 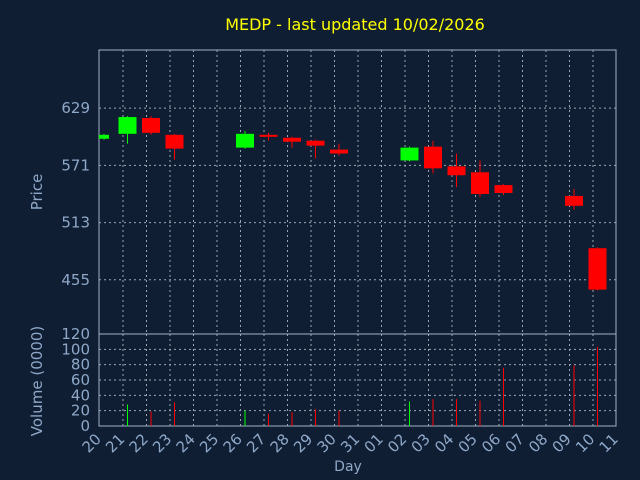 I want to click on volume-axis-label: Volume (0000), so click(x=37, y=381).